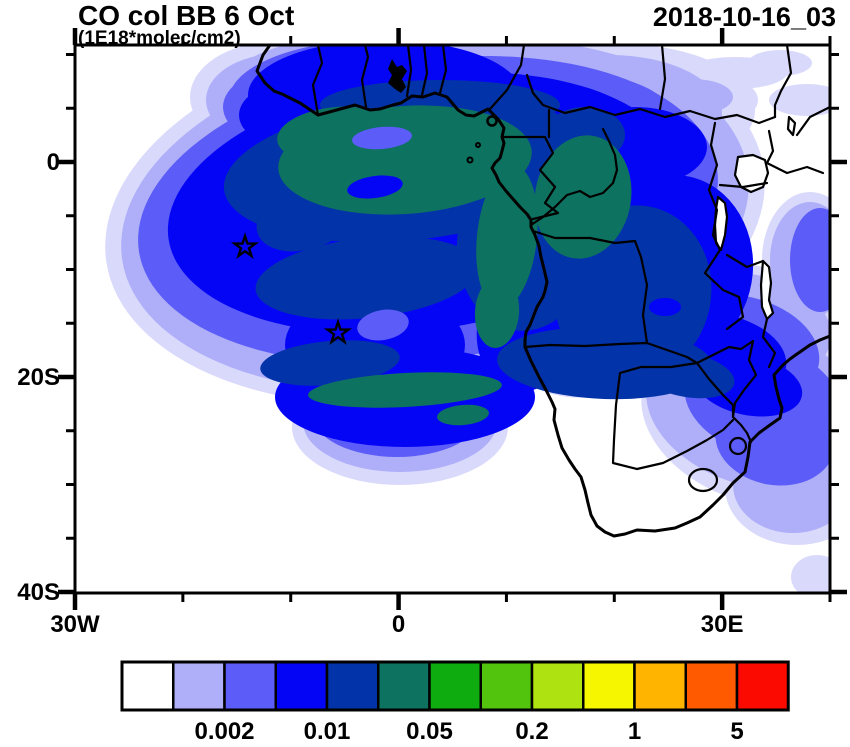 The image size is (850, 747). What do you see at coordinates (159, 38) in the screenshot?
I see `plot-units-label: (1E18*molec/cm2)` at bounding box center [159, 38].